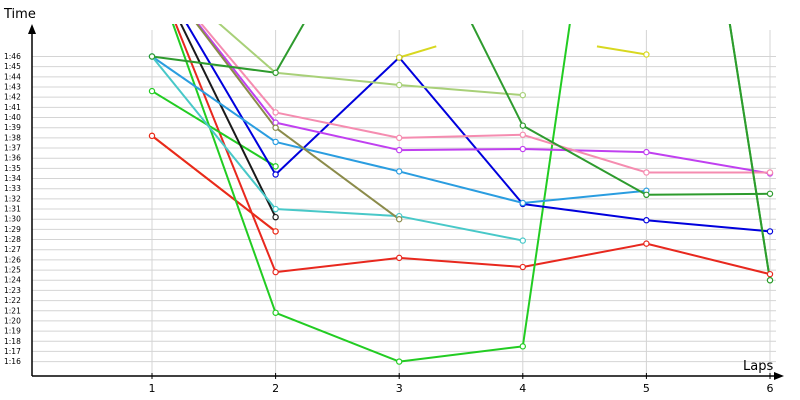 This screenshot has height=400, width=800. I want to click on y-tick-label: 1:42, so click(12, 97).